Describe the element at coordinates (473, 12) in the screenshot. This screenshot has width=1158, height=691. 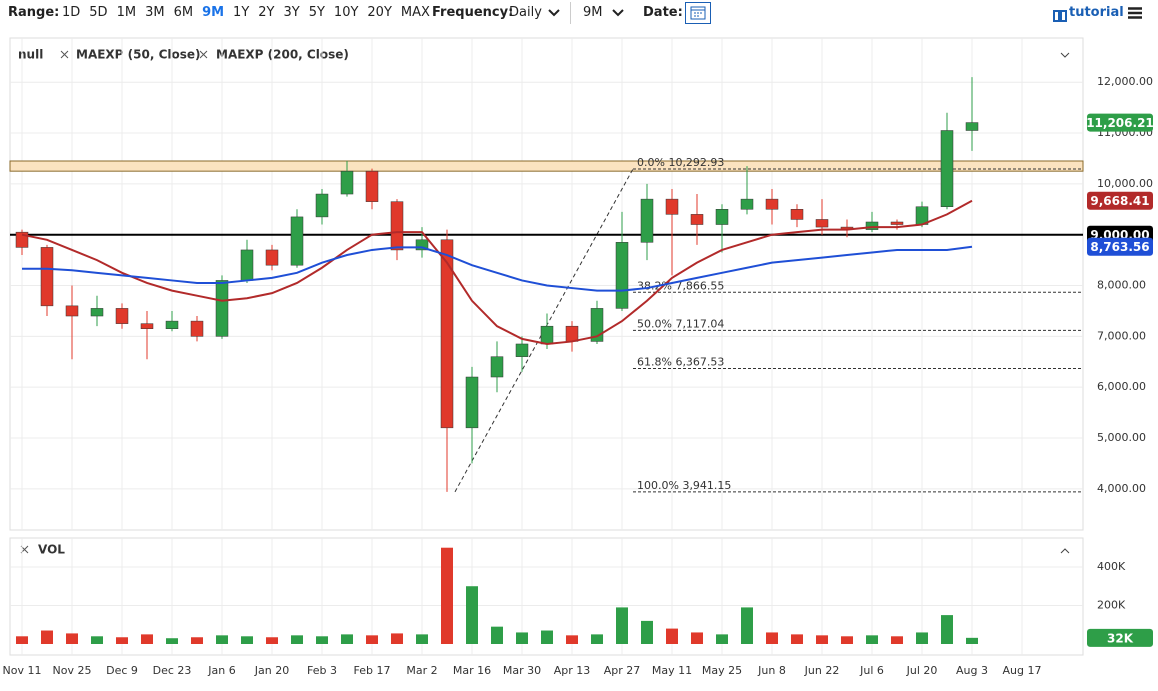
I see `frequency-label: Frequency:` at that location.